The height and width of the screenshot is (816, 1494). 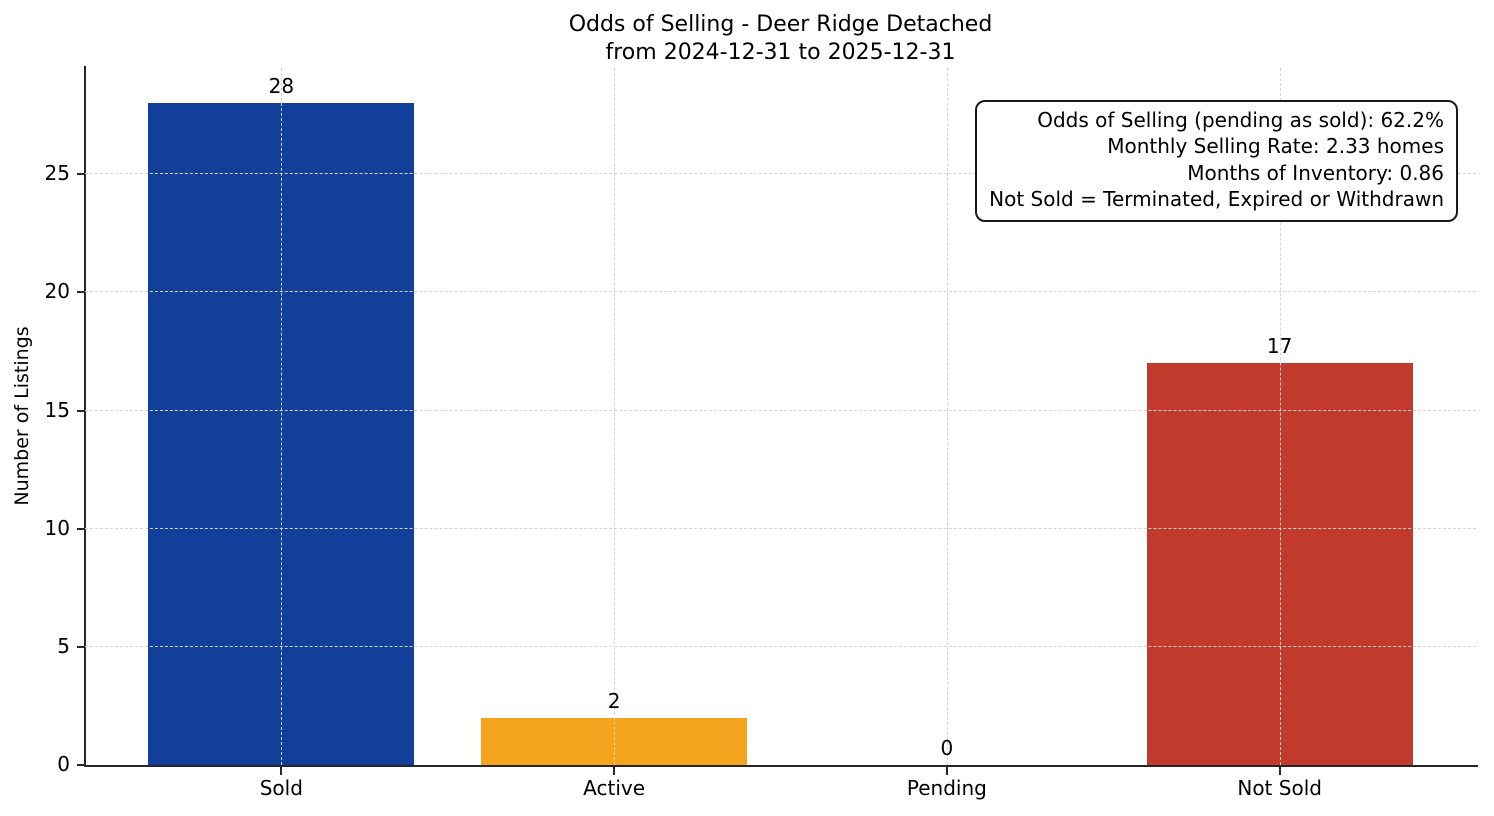 I want to click on y-tick-label: 0, so click(x=63, y=764).